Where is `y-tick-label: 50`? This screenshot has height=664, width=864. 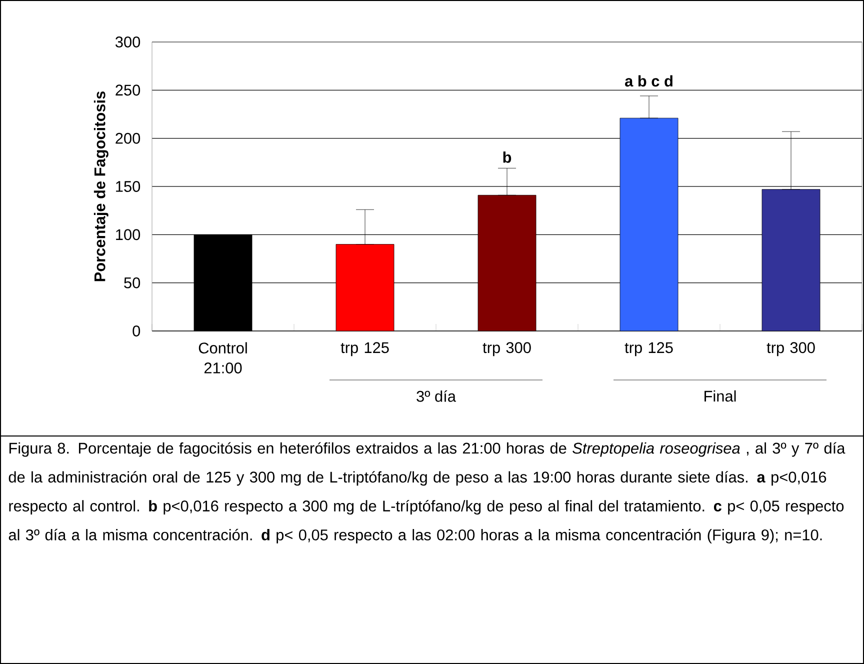
y-tick-label: 50 is located at coordinates (132, 282).